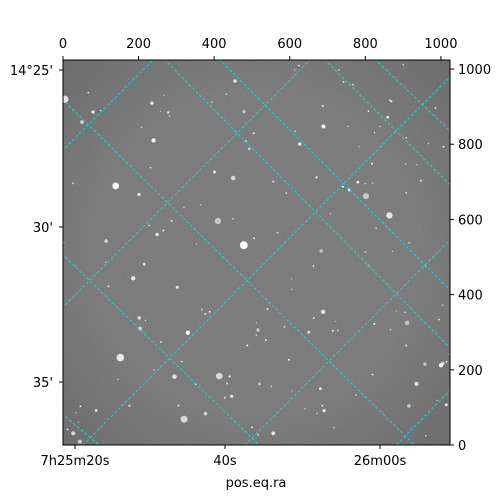 Image resolution: width=500 pixels, height=500 pixels. What do you see at coordinates (225, 461) in the screenshot?
I see `bottom-tick-label: 40s` at bounding box center [225, 461].